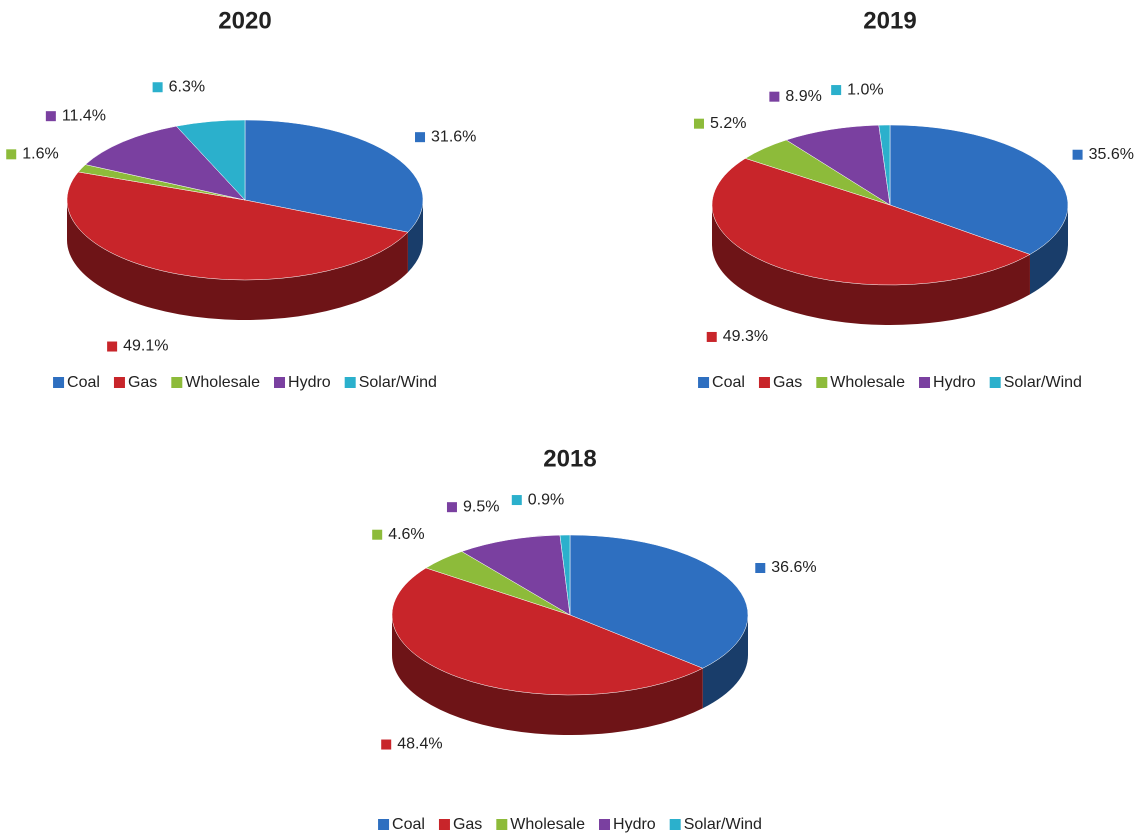 The width and height of the screenshot is (1143, 838). What do you see at coordinates (187, 86) in the screenshot?
I see `data-label: 6.3%` at bounding box center [187, 86].